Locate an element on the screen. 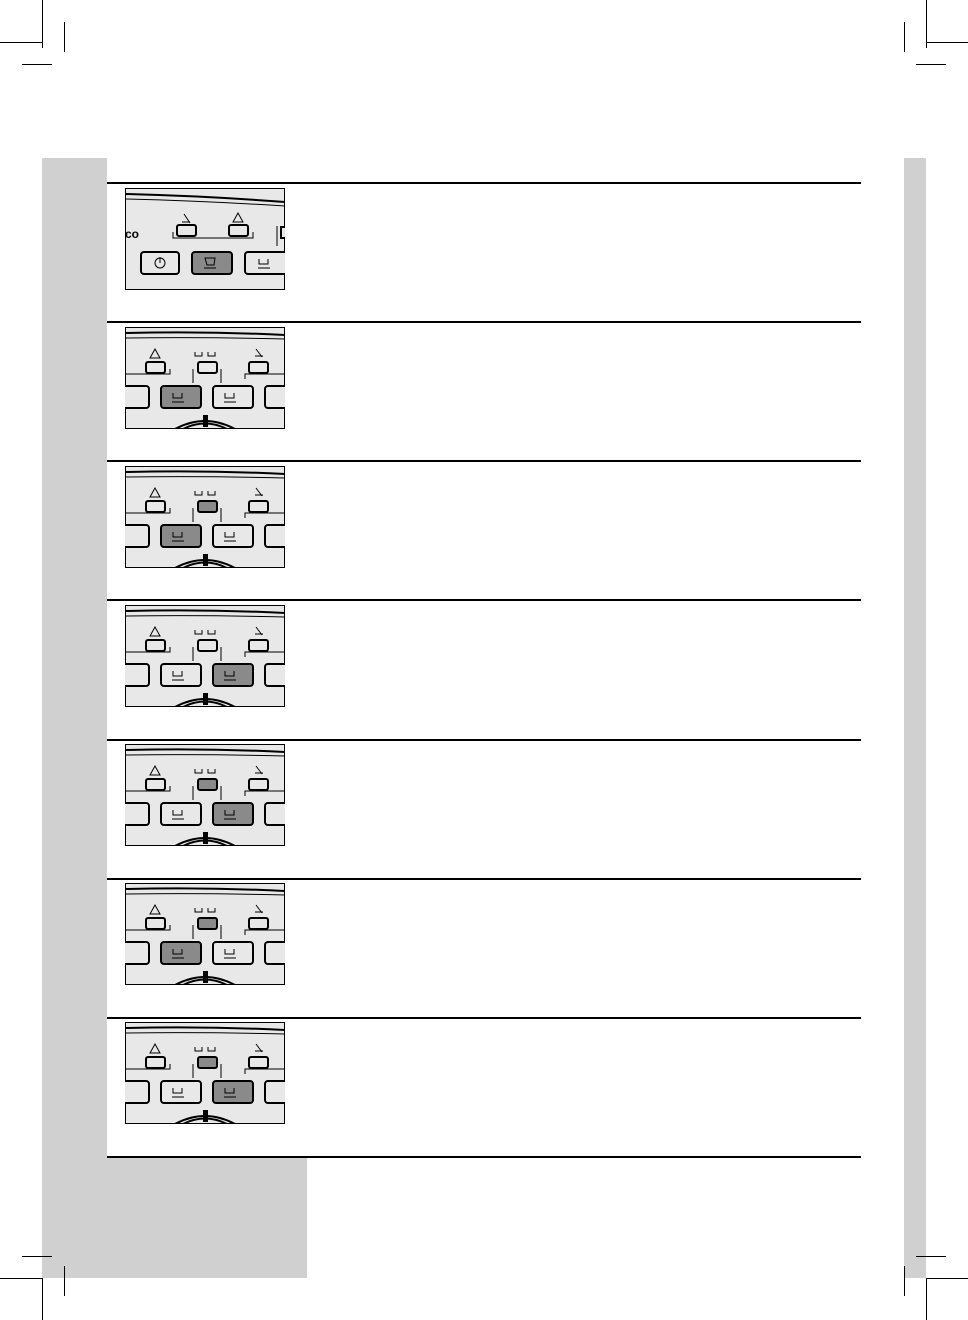  logo-text: co is located at coordinates (132, 234).